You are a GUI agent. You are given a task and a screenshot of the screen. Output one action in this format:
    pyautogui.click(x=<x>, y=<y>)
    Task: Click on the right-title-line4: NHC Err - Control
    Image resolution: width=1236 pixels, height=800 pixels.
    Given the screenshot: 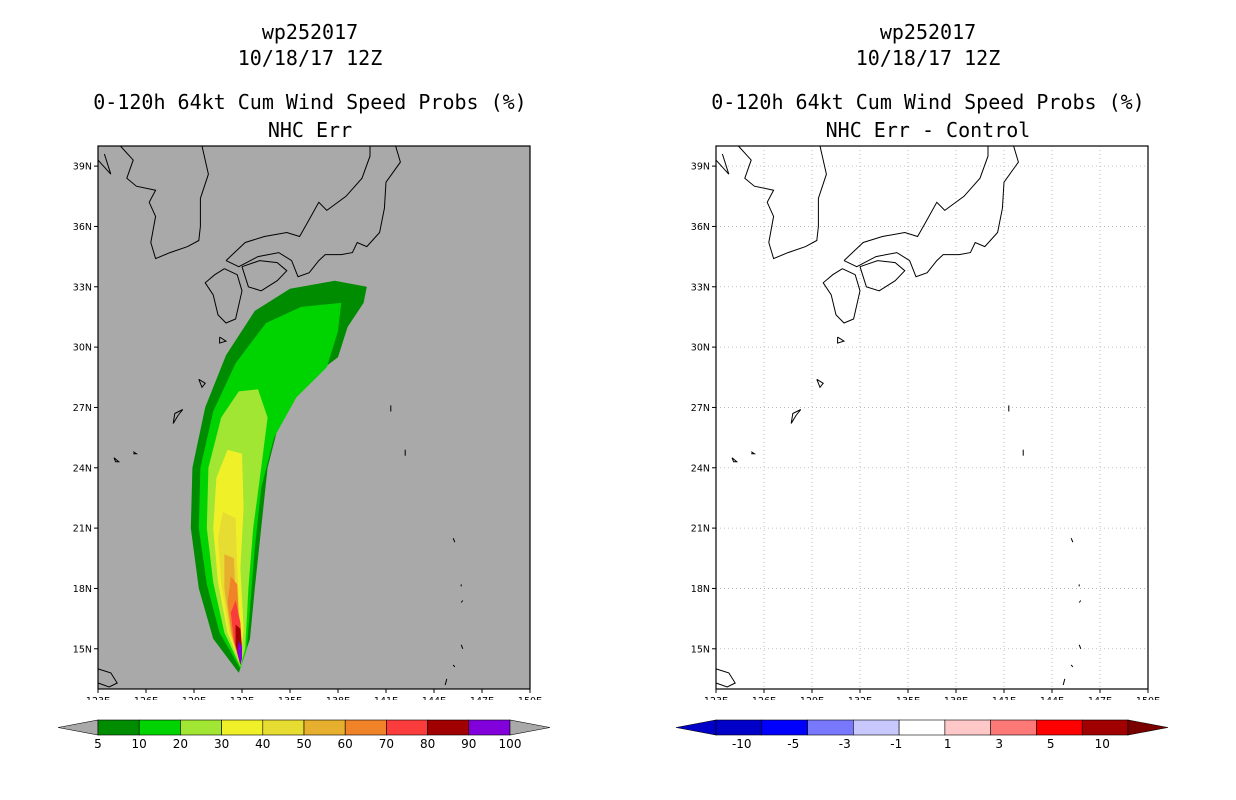 What is the action you would take?
    pyautogui.click(x=928, y=130)
    